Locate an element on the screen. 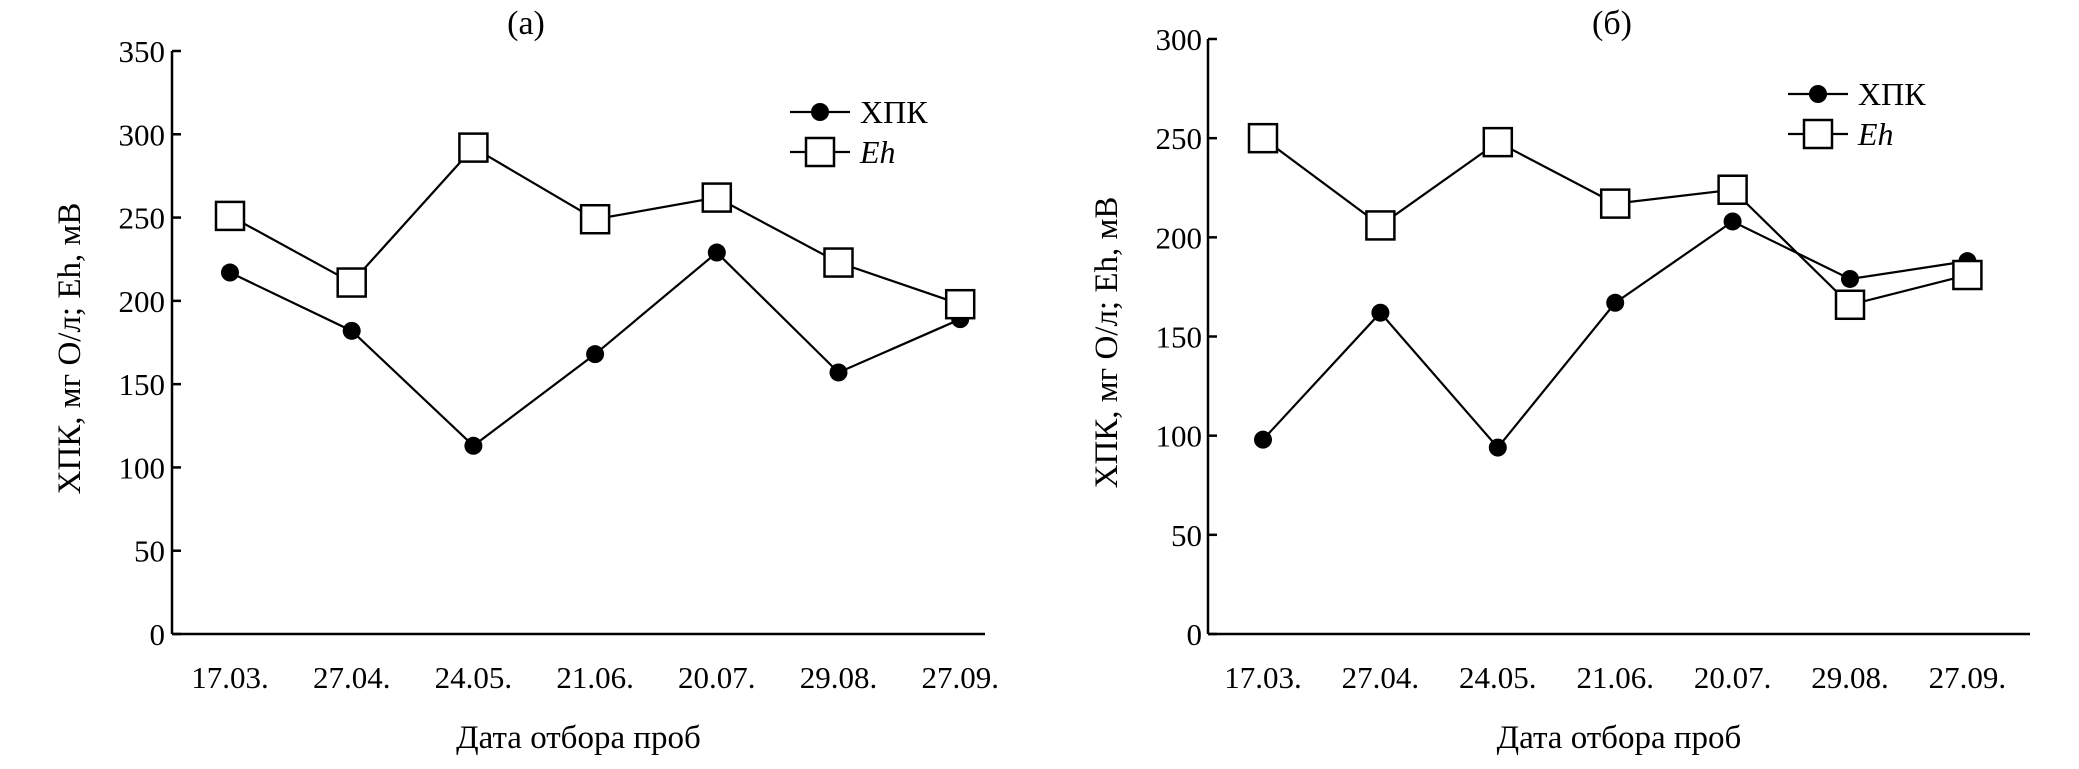 This screenshot has height=769, width=2079. panel-label: (а) is located at coordinates (526, 23).